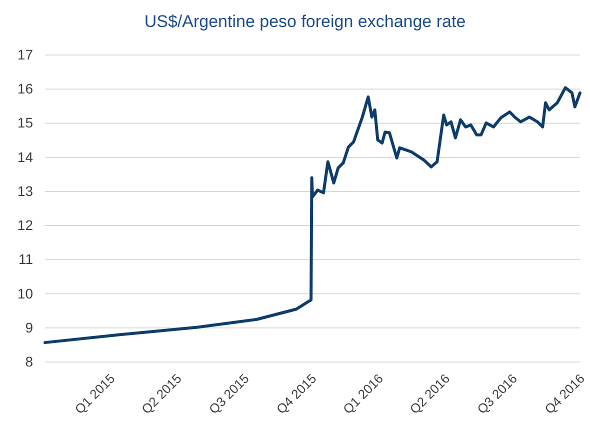  I want to click on y-tick-label: 12, so click(25, 225).